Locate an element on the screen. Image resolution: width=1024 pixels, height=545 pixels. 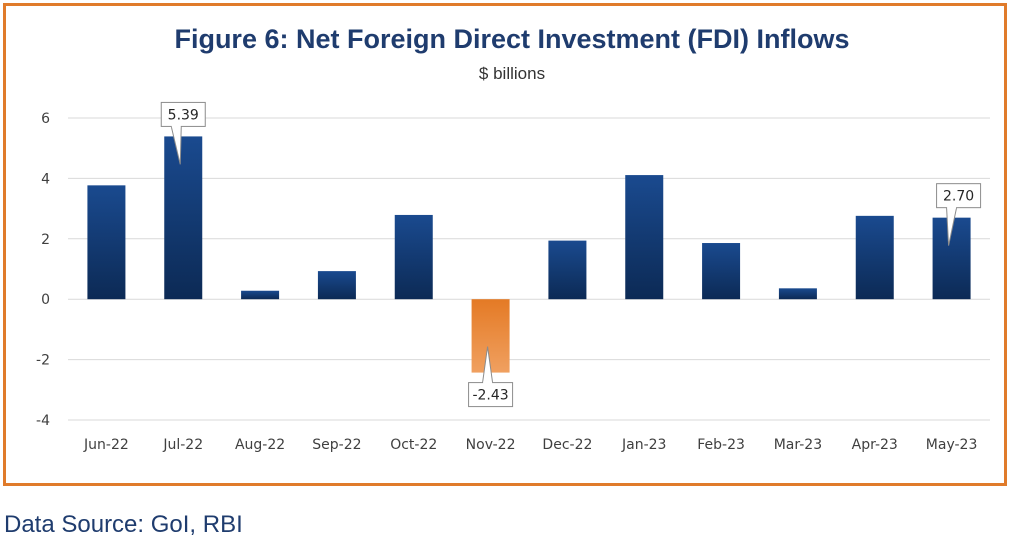
y-tick-label: 6 is located at coordinates (45, 119).